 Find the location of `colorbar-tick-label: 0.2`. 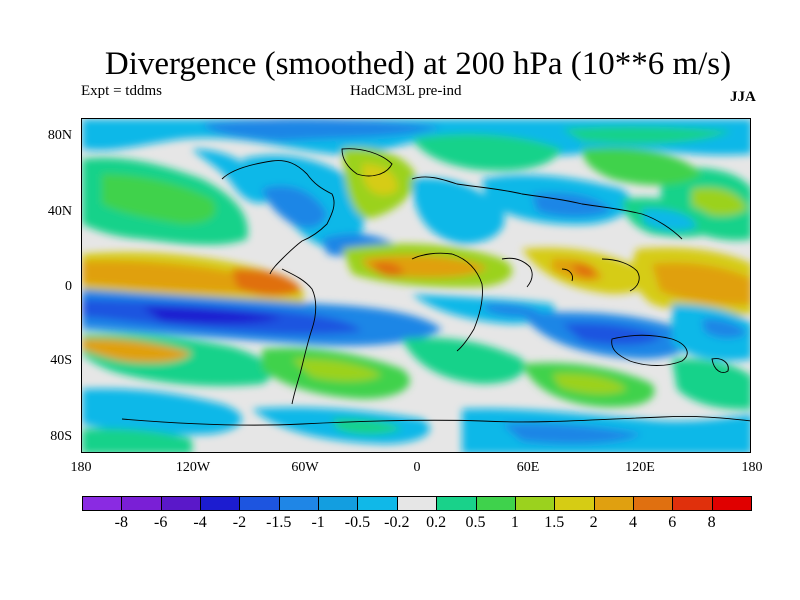

colorbar-tick-label: 0.2 is located at coordinates (436, 522).